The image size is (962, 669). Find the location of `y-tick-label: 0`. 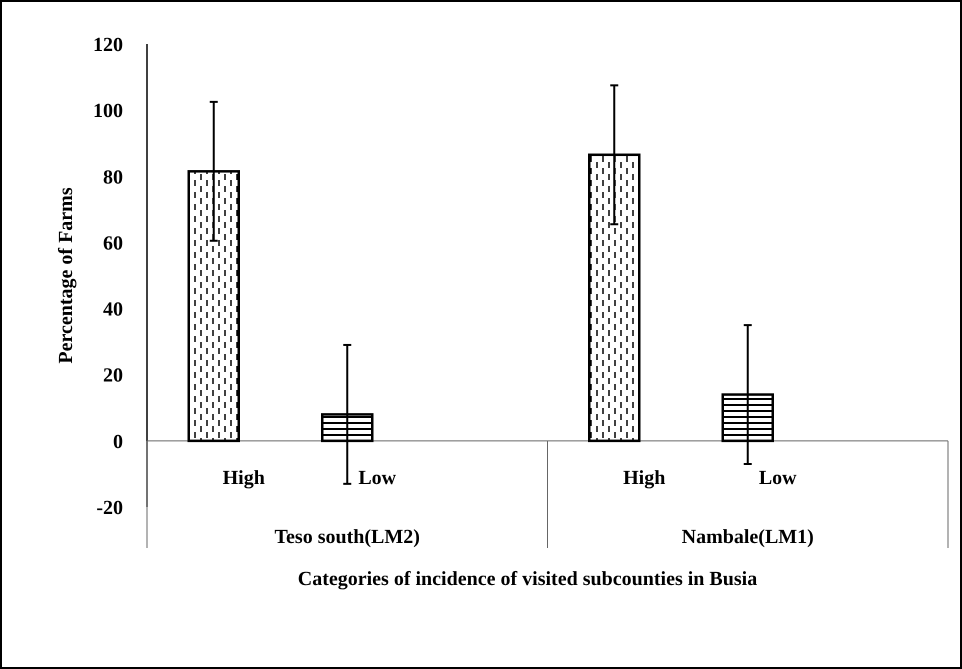

y-tick-label: 0 is located at coordinates (118, 441).